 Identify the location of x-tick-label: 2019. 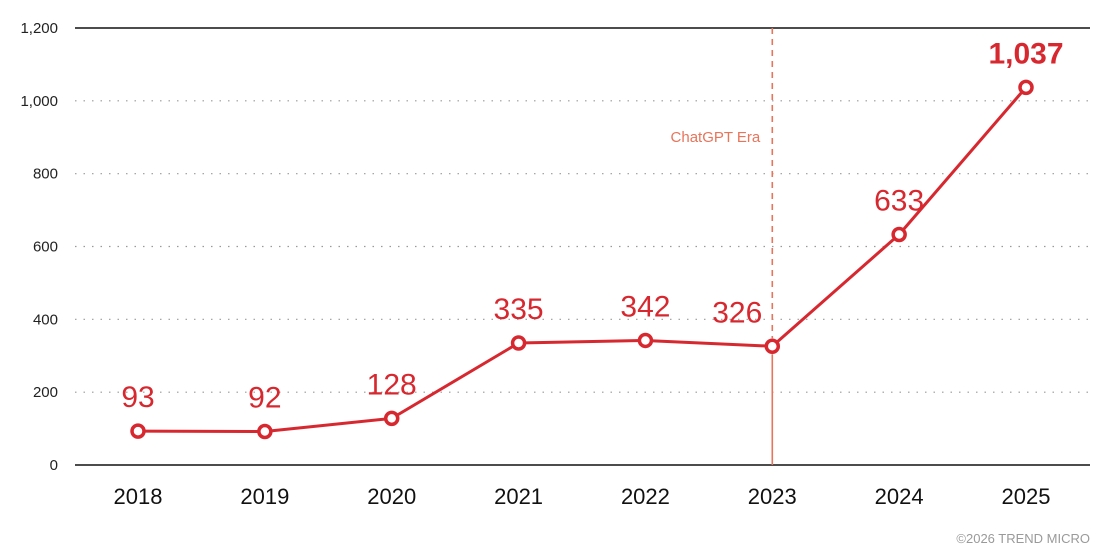
(264, 496).